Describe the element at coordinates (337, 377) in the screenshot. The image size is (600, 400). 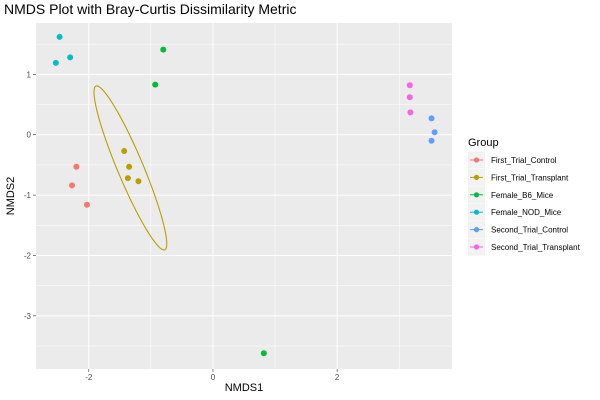
I see `x-tick-label: 2` at that location.